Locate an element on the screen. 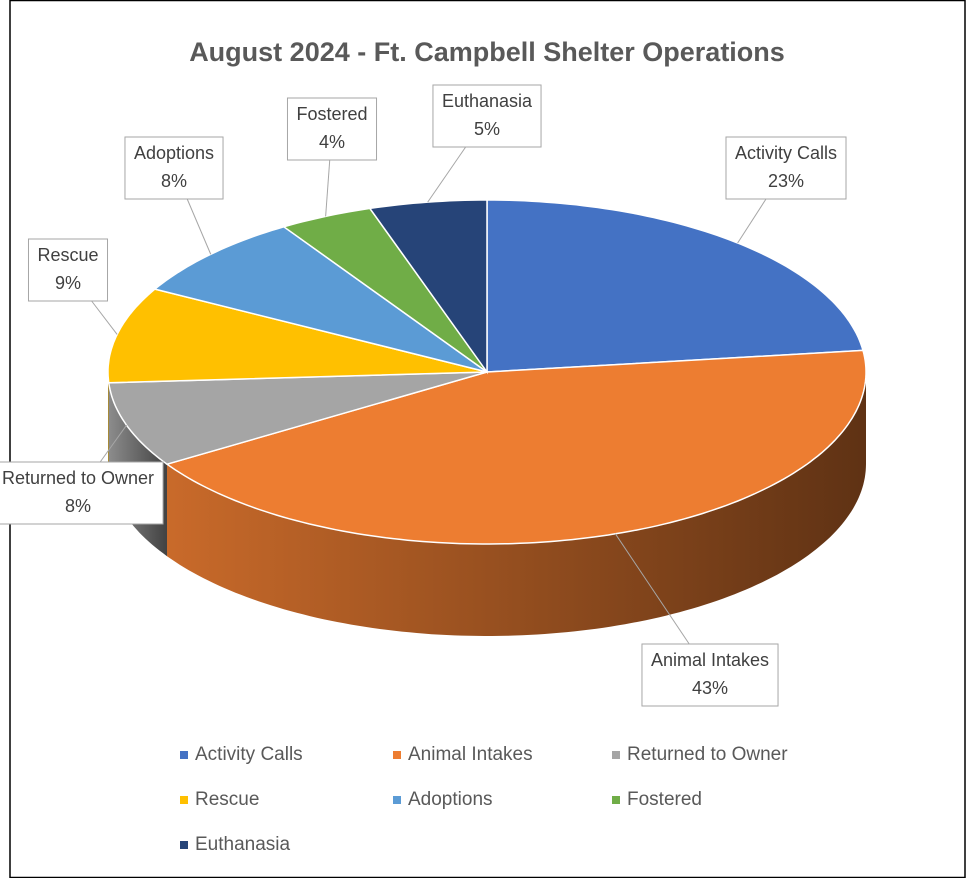  data-label-name: Fostered is located at coordinates (331, 114).